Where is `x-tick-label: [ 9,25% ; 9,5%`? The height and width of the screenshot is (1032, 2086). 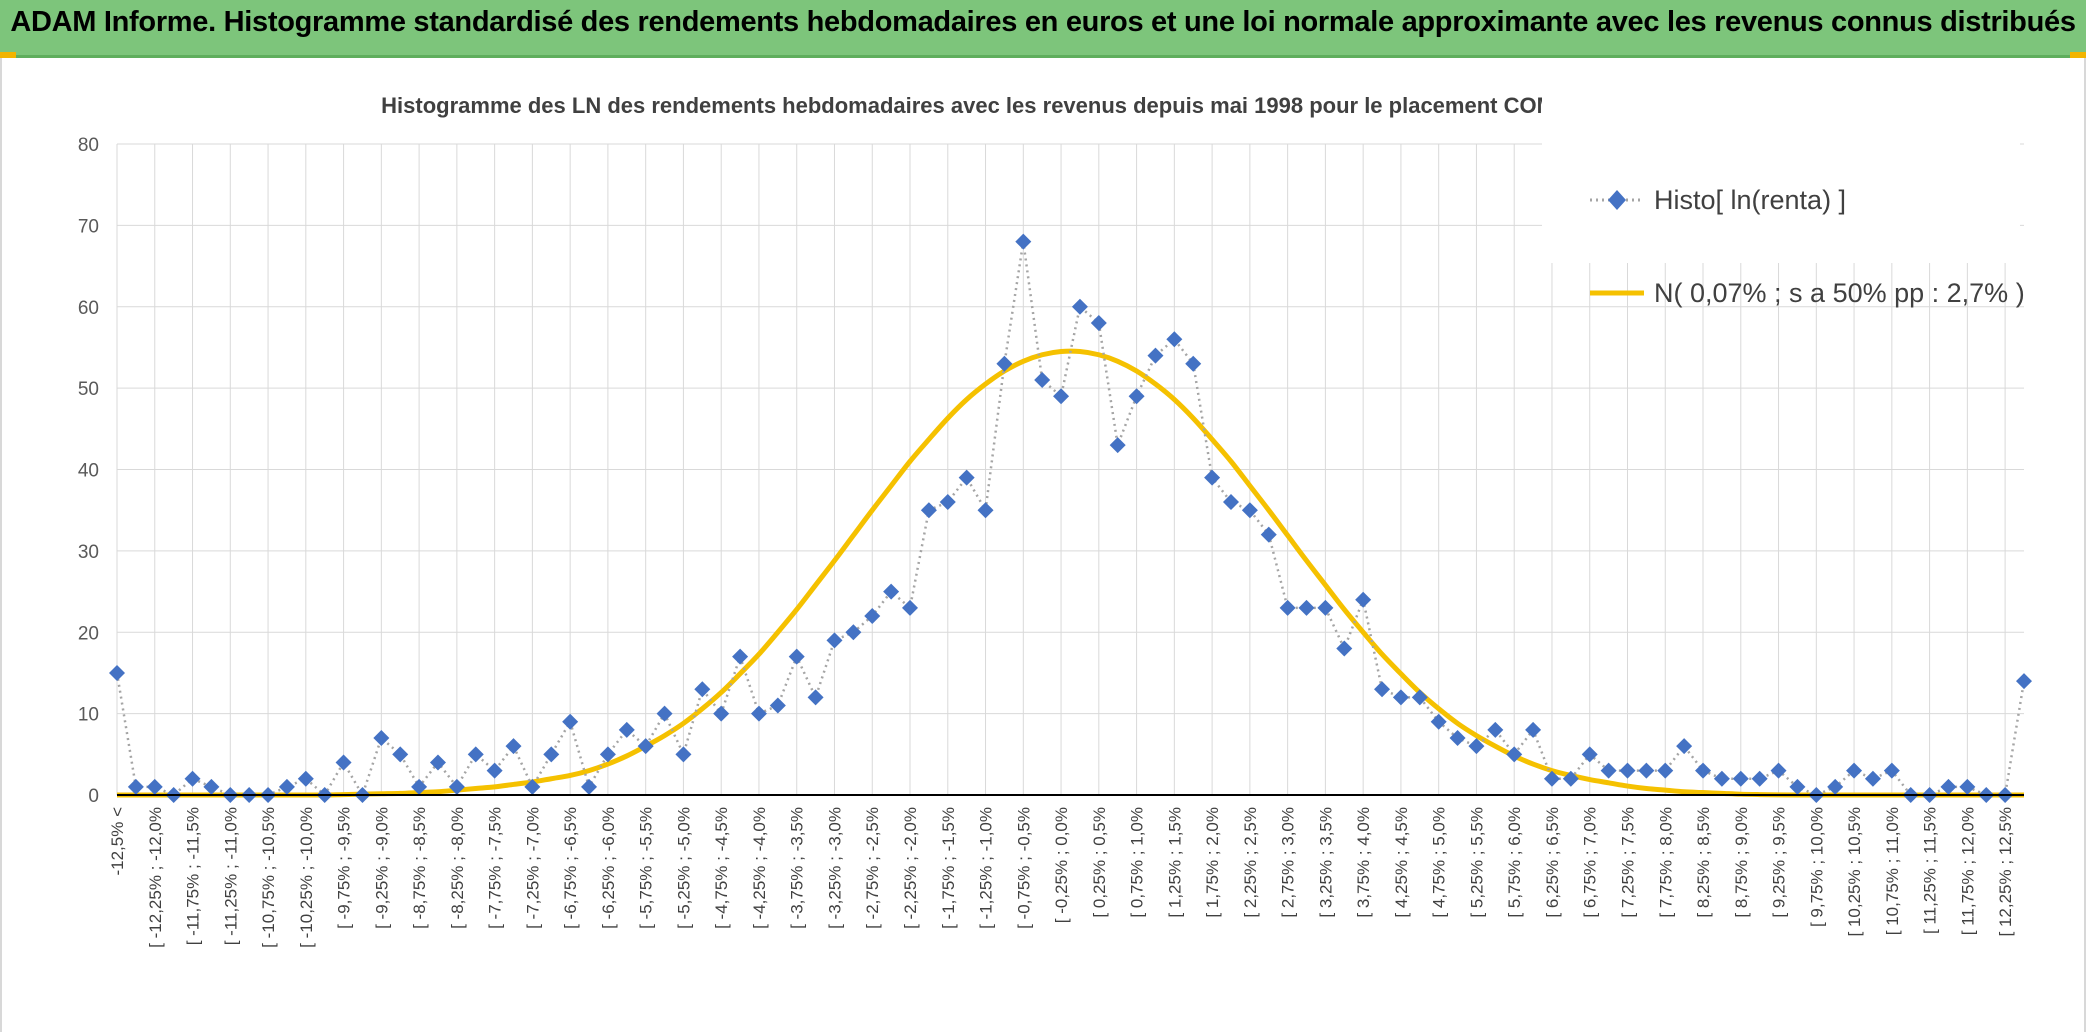 x-tick-label: [ 9,25% ; 9,5% is located at coordinates (1779, 862).